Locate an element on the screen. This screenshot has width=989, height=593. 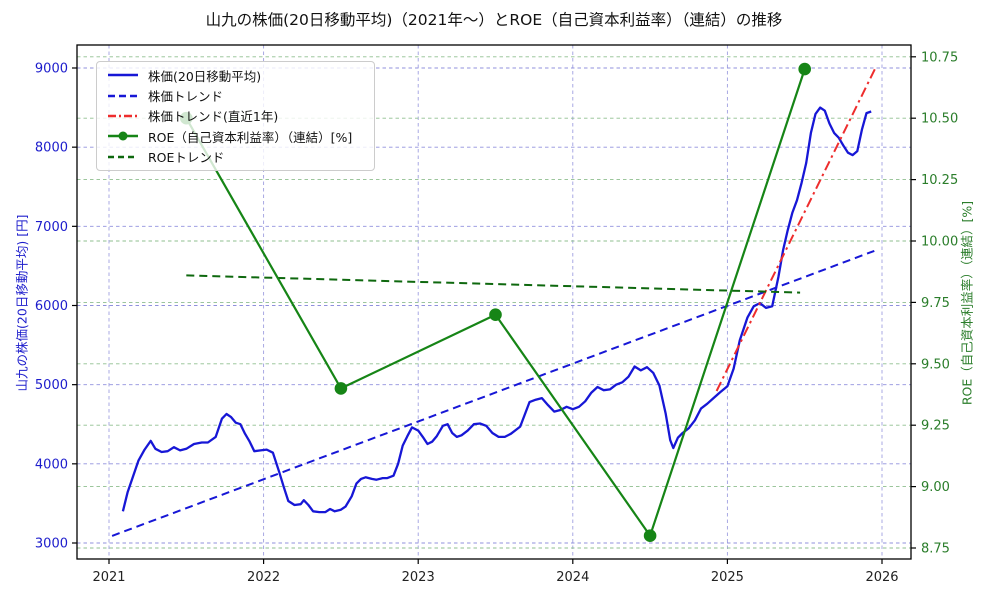
svg-text: 10.75 is located at coordinates (939, 57).